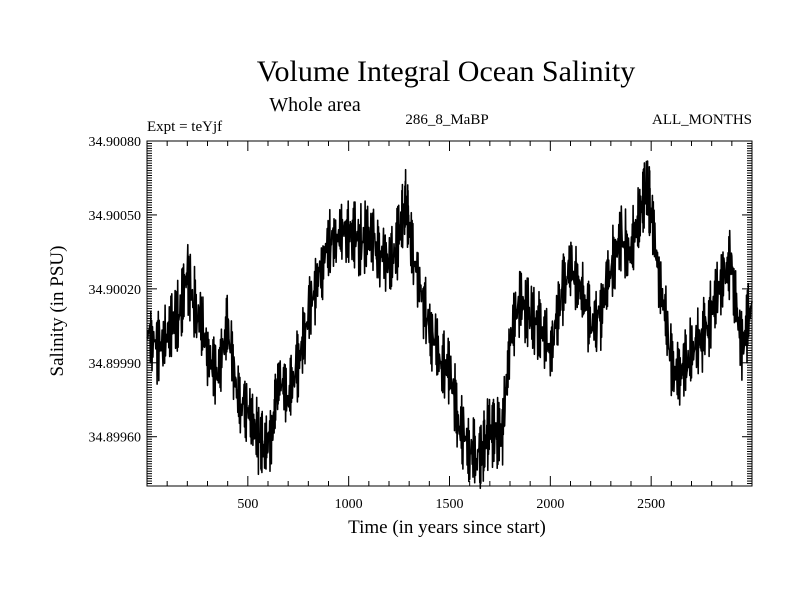  I want to click on experiment-label: Expt = teYjf, so click(184, 127).